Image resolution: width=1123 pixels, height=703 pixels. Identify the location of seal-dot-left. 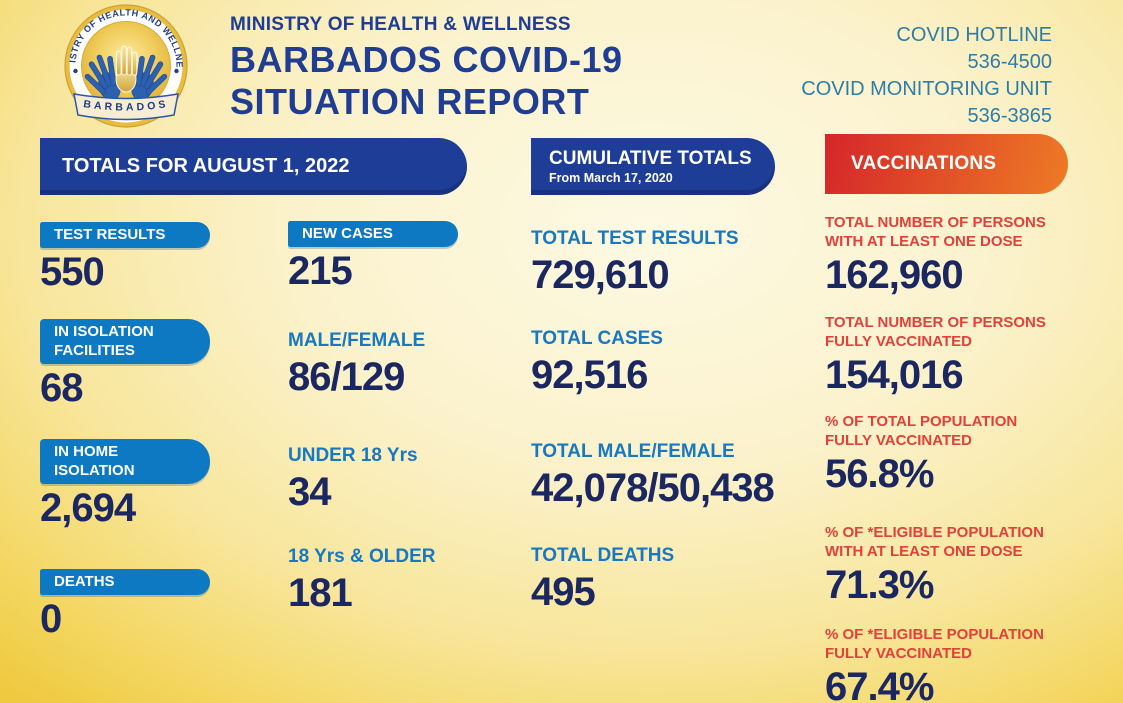
(75, 71).